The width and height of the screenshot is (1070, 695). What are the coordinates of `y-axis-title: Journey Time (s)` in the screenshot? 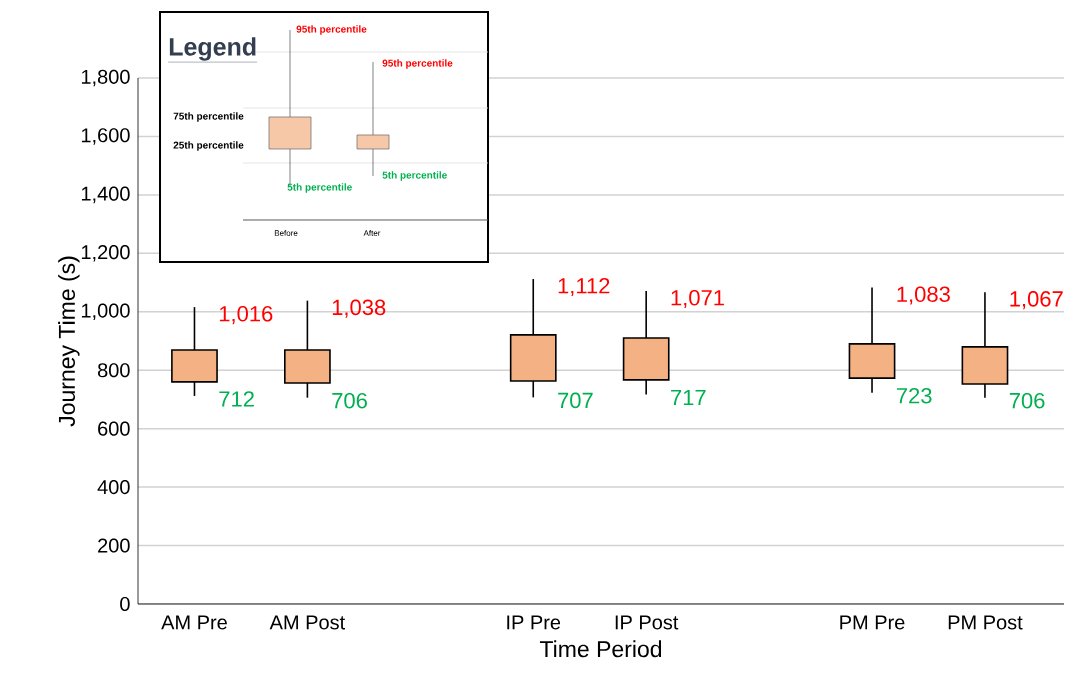 It's located at (69, 341).